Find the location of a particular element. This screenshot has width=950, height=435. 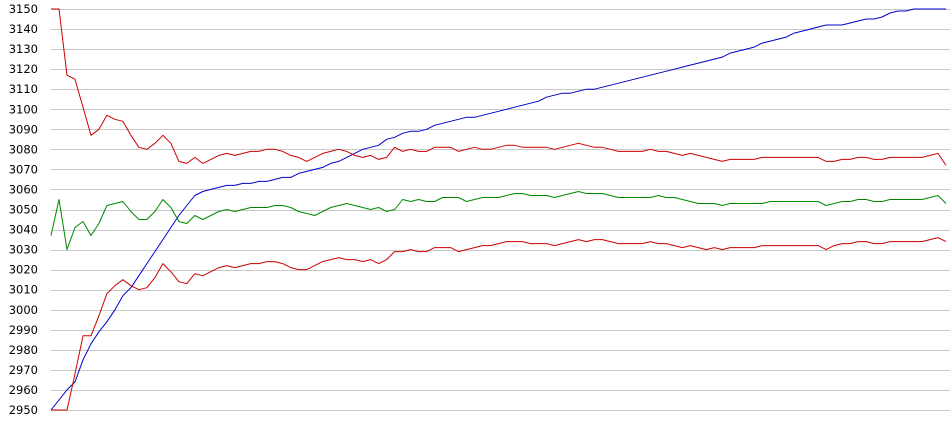

y-tick-label: 3090 is located at coordinates (23, 129).